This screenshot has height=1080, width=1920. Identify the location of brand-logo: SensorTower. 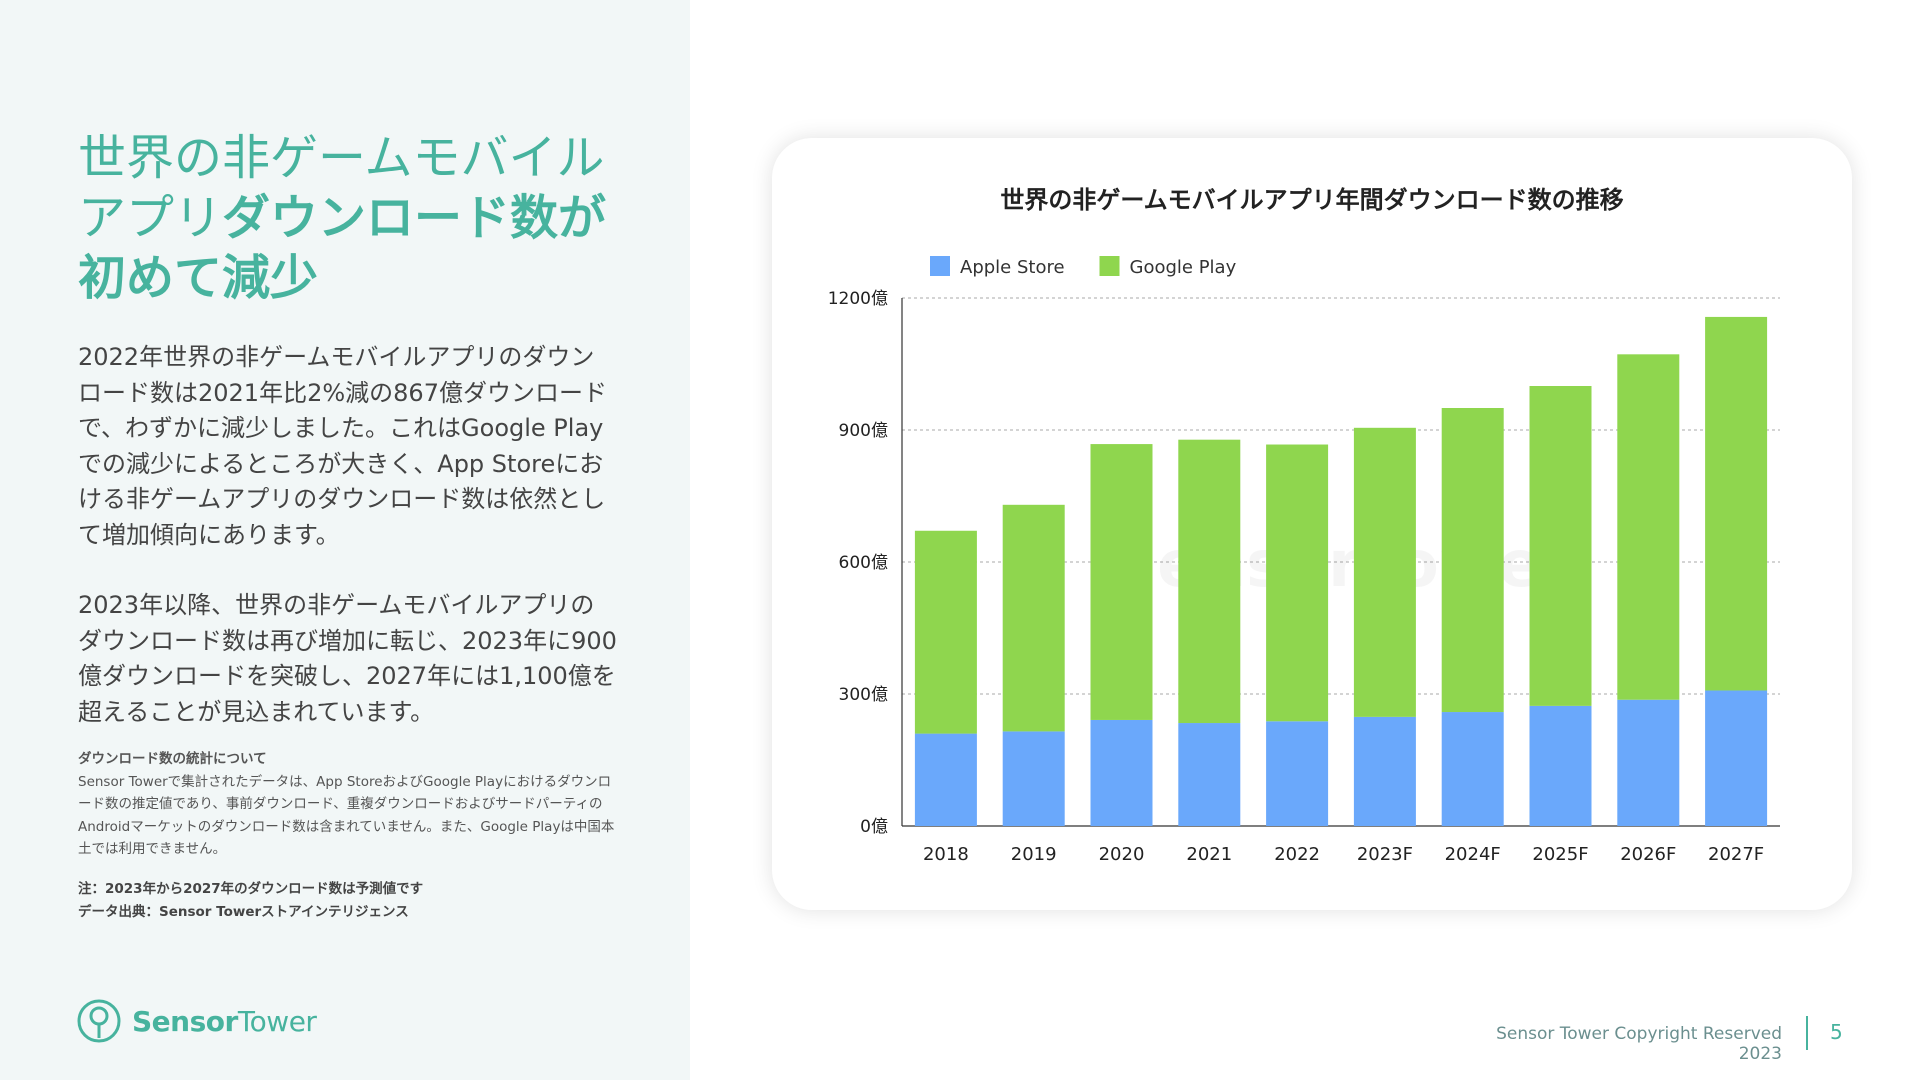
(196, 1021).